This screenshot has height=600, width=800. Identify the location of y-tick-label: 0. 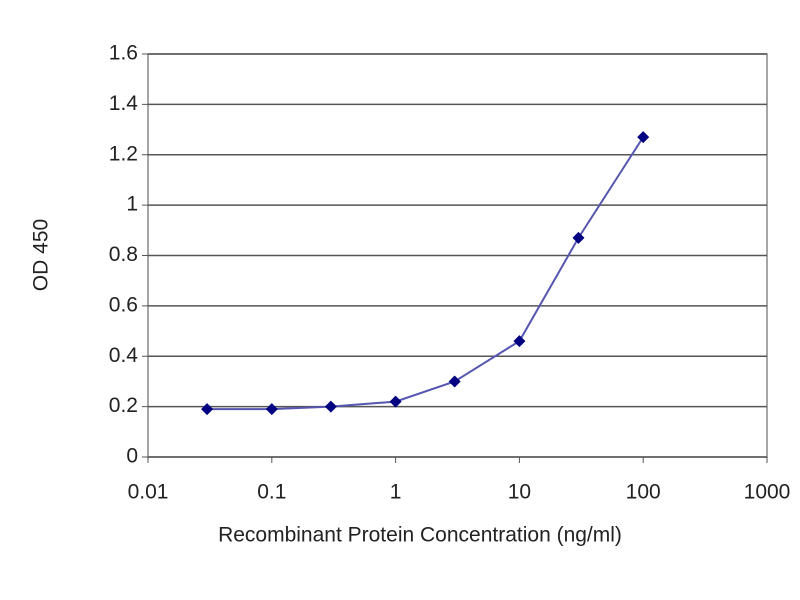
(132, 456).